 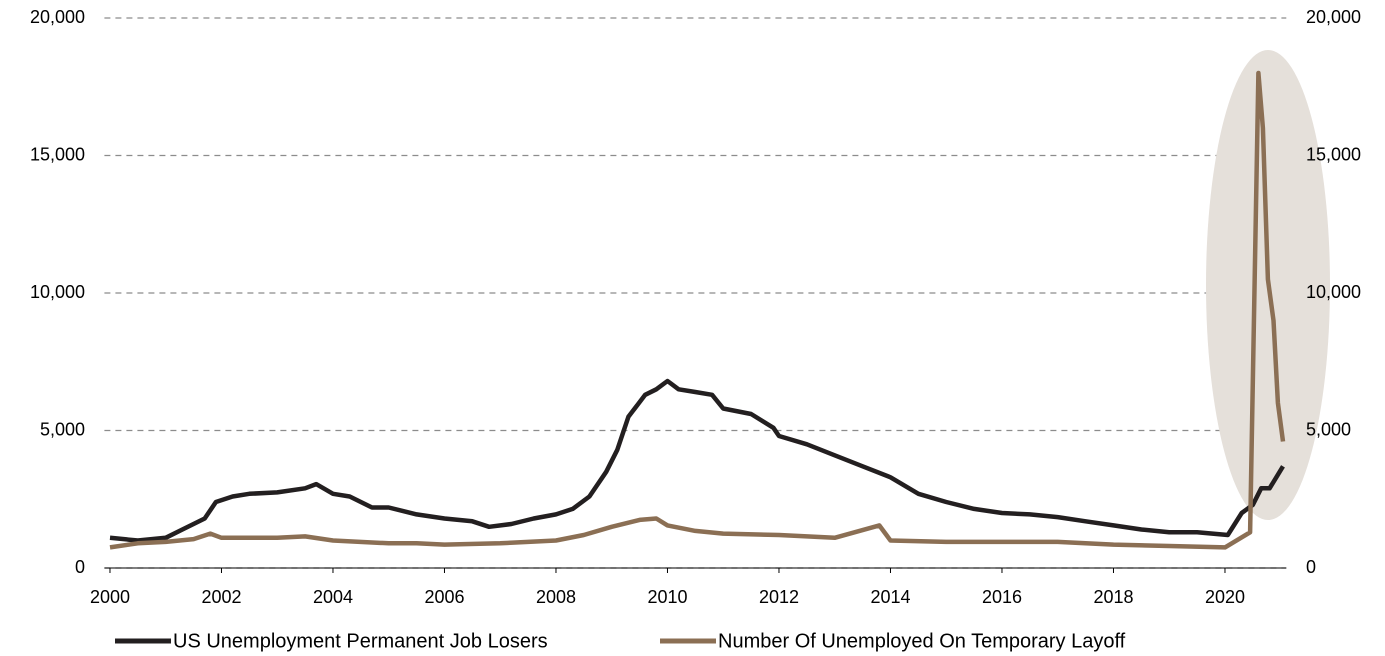 I want to click on legend-label: US Unemployment Permanent Job Losers, so click(x=360, y=641).